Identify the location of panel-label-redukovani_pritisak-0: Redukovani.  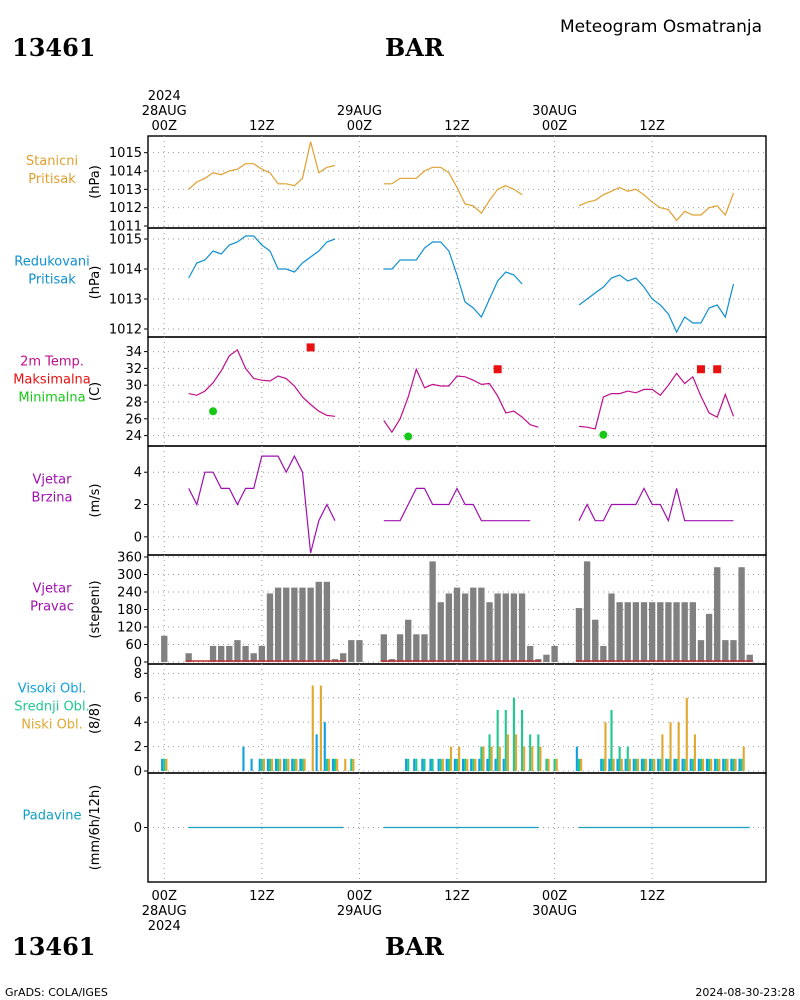
(51, 262).